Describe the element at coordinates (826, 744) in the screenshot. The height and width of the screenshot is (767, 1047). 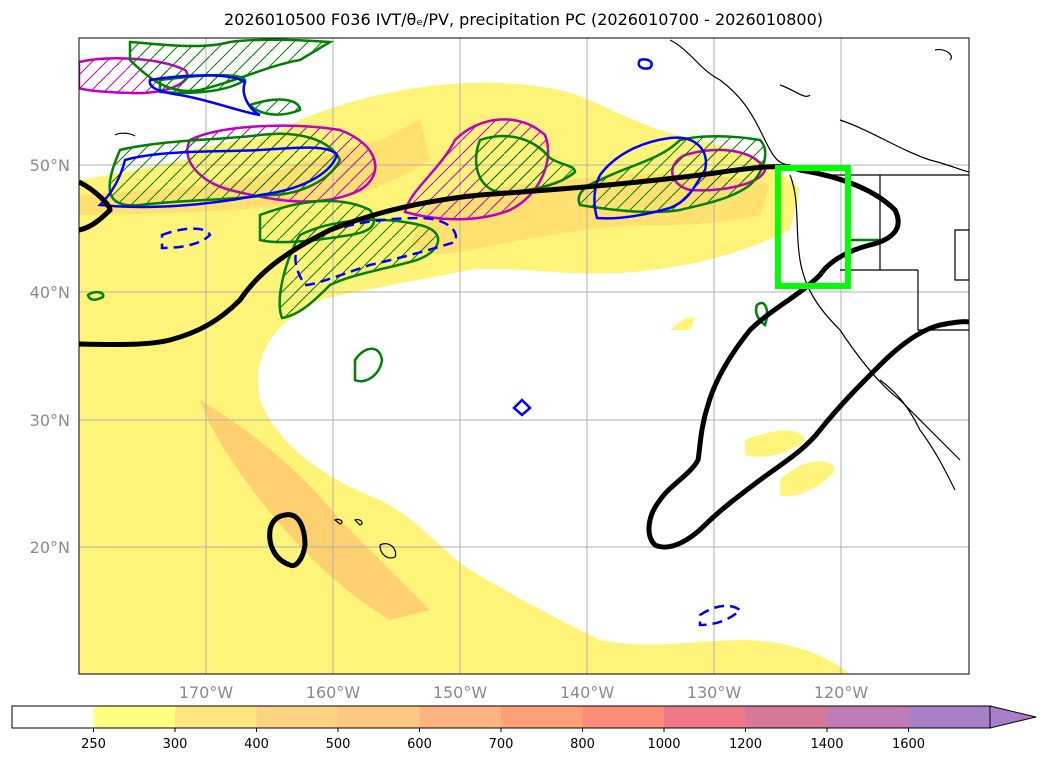
I see `colorbar-label: 1400` at that location.